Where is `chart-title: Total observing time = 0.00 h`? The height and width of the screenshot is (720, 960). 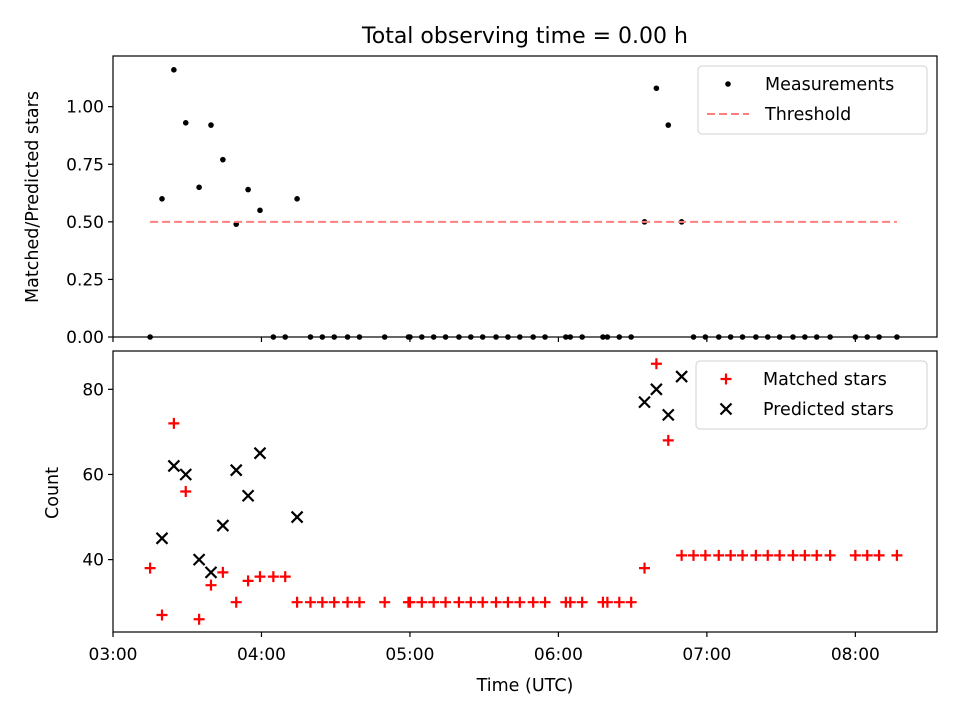 chart-title: Total observing time = 0.00 h is located at coordinates (524, 36).